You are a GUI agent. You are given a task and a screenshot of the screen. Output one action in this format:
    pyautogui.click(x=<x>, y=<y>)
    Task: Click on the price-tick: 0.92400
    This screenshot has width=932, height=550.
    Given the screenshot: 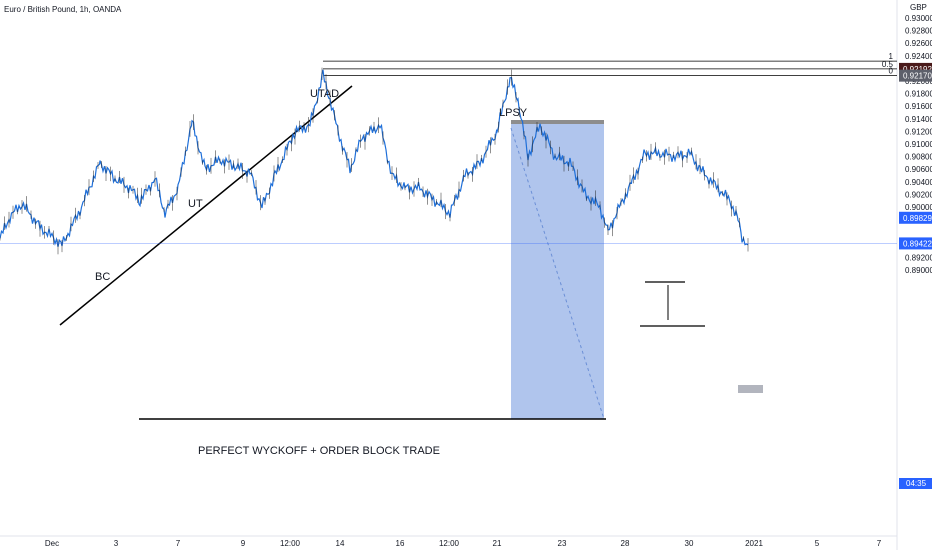 What is the action you would take?
    pyautogui.click(x=918, y=56)
    